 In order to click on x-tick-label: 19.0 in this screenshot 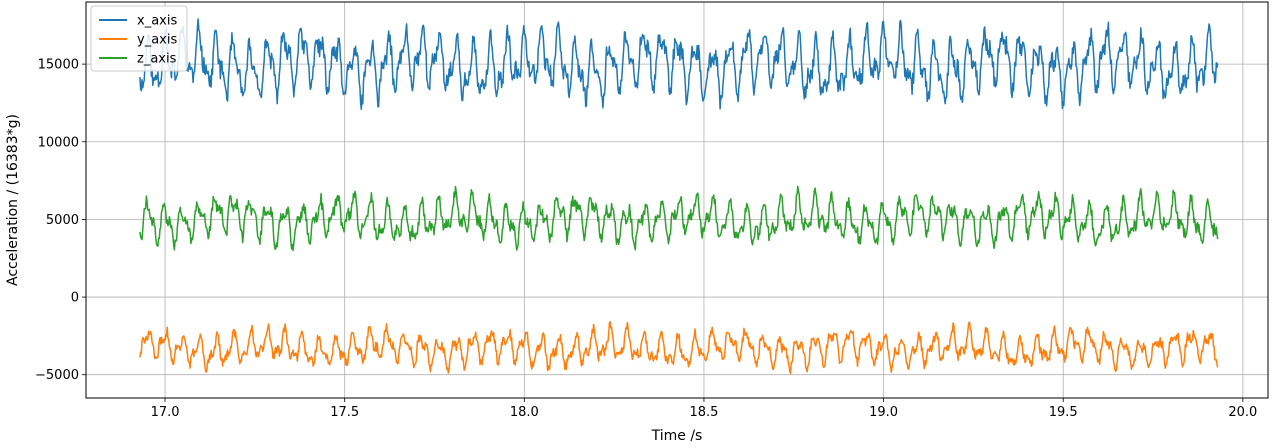, I will do `click(883, 412)`.